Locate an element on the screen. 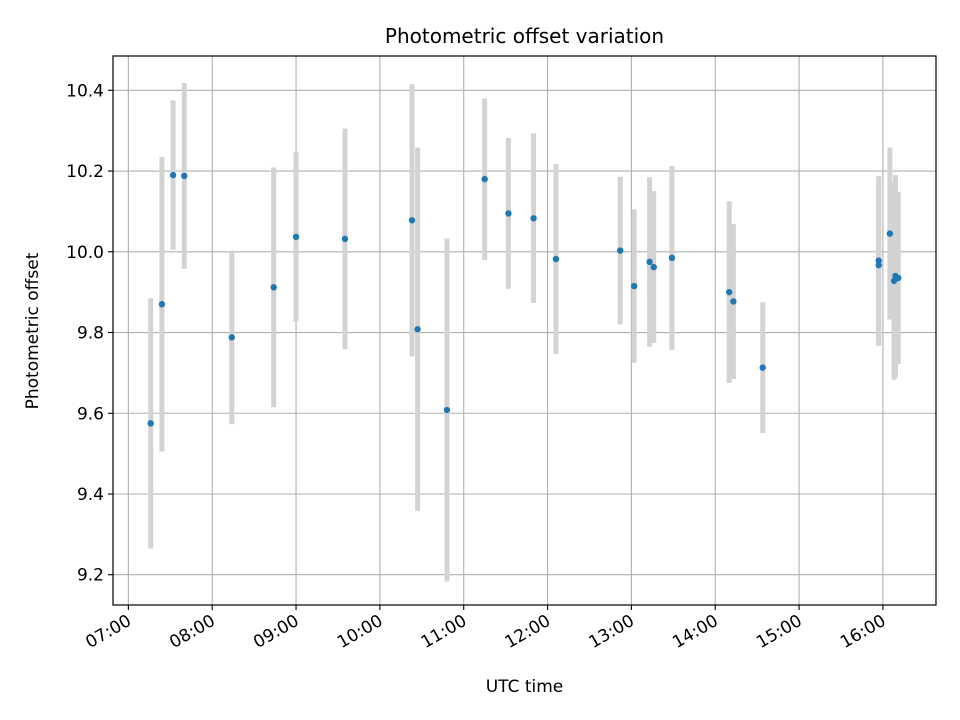  x-tick-label: 15:00 is located at coordinates (779, 632).